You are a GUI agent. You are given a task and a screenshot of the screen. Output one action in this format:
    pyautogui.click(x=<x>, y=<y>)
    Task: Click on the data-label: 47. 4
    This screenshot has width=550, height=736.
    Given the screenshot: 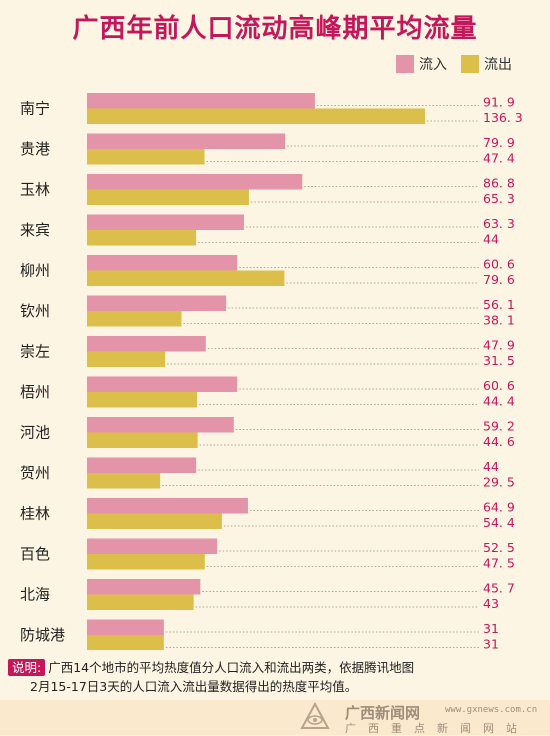 What is the action you would take?
    pyautogui.click(x=499, y=158)
    